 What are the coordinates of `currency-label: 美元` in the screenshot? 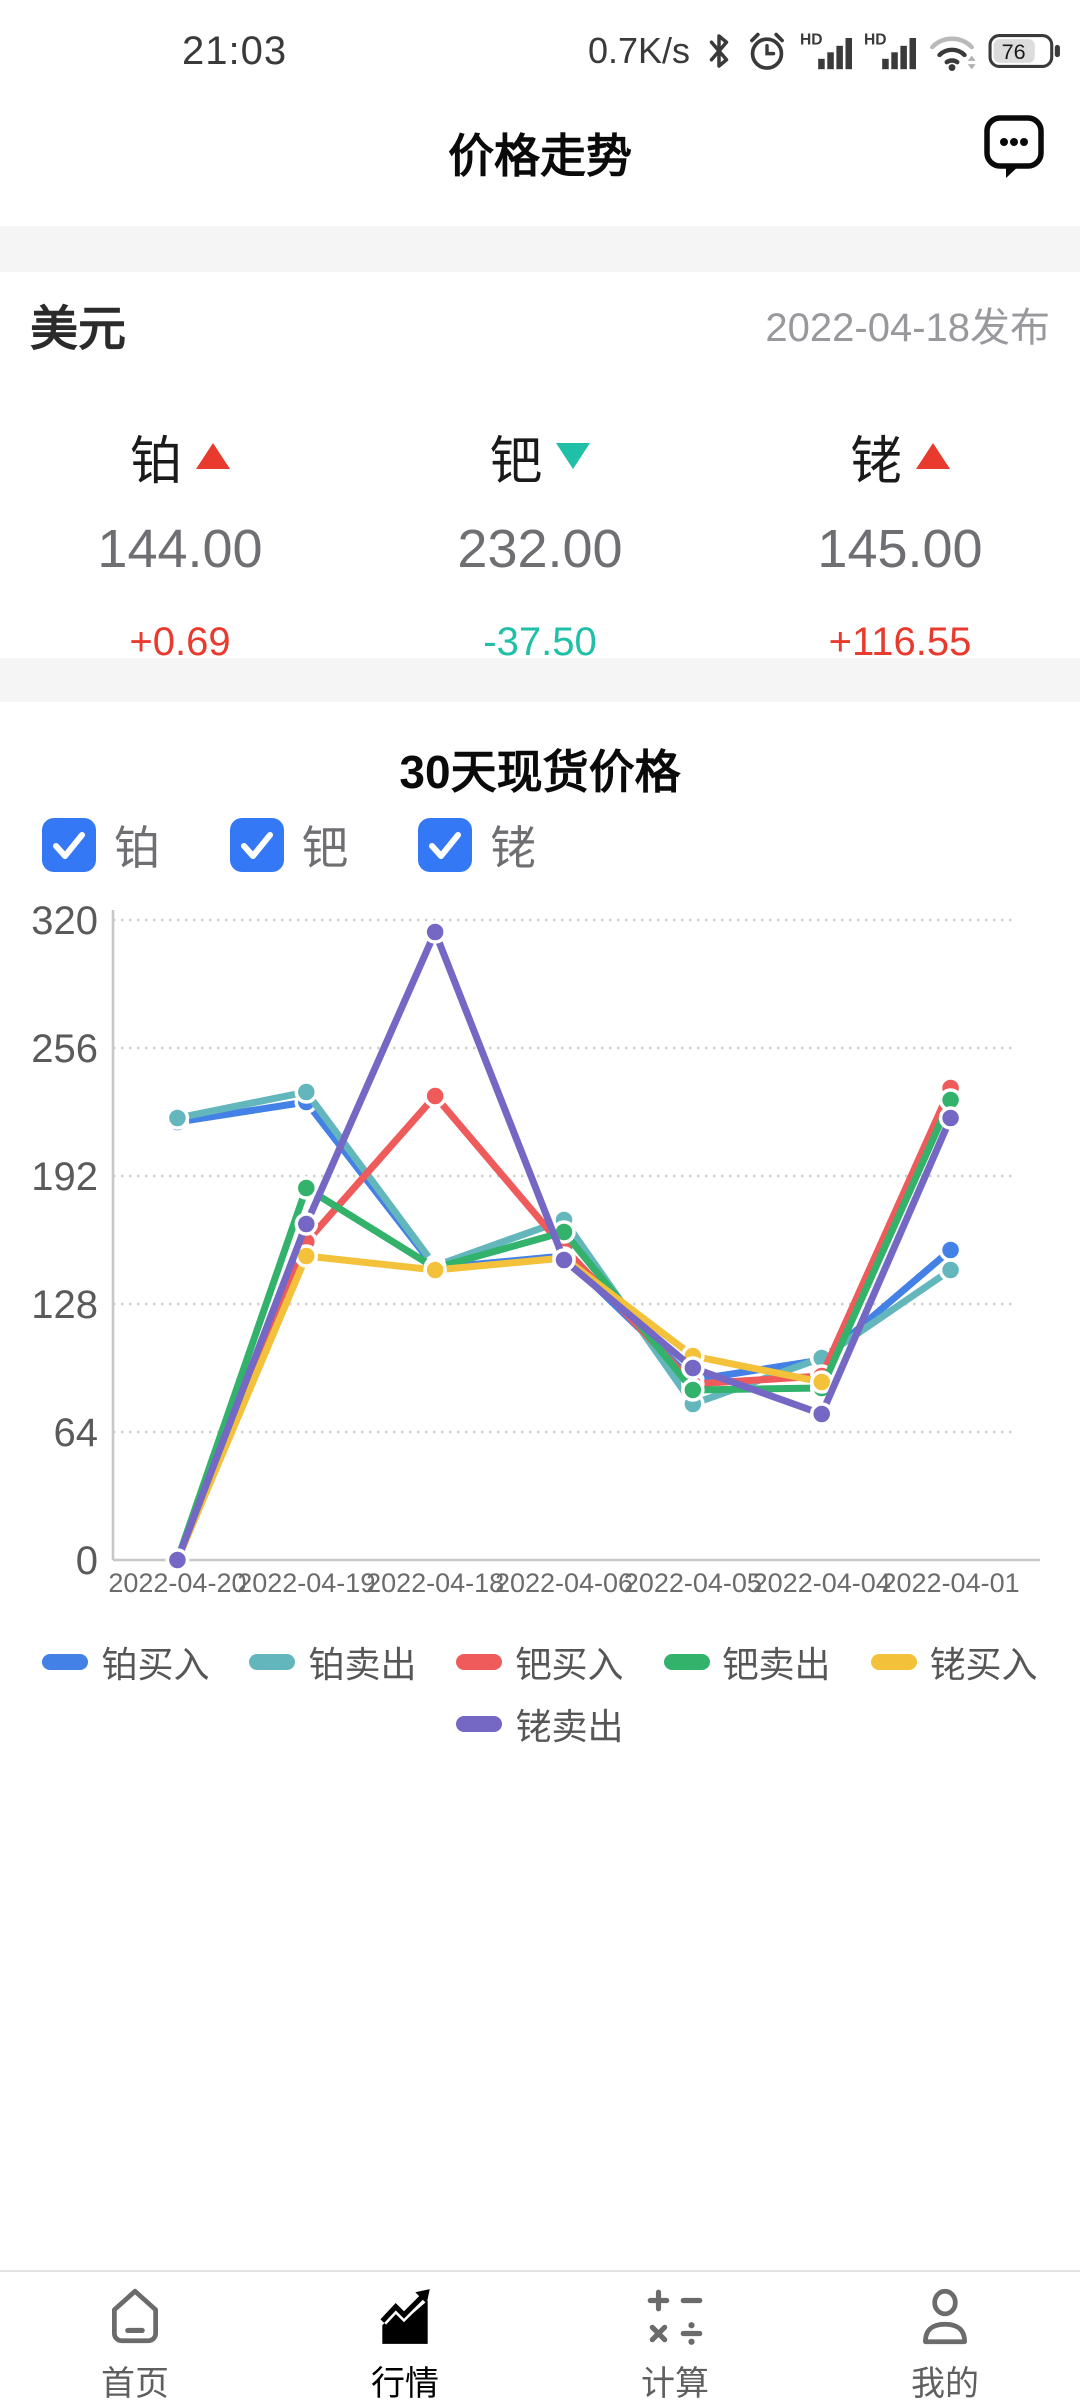 It's located at (78, 329).